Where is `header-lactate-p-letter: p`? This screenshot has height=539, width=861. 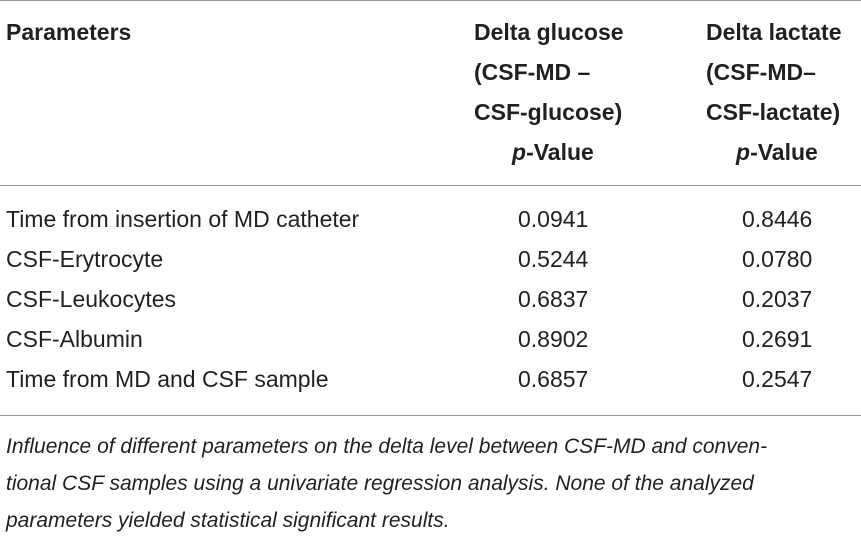
header-lactate-p-letter: p is located at coordinates (743, 152).